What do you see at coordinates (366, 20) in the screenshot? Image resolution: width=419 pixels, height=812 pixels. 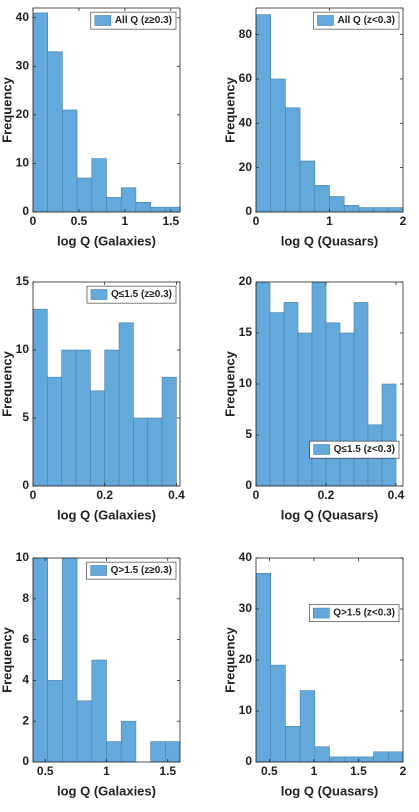 I see `legend-label: All Q (z<0.3)` at bounding box center [366, 20].